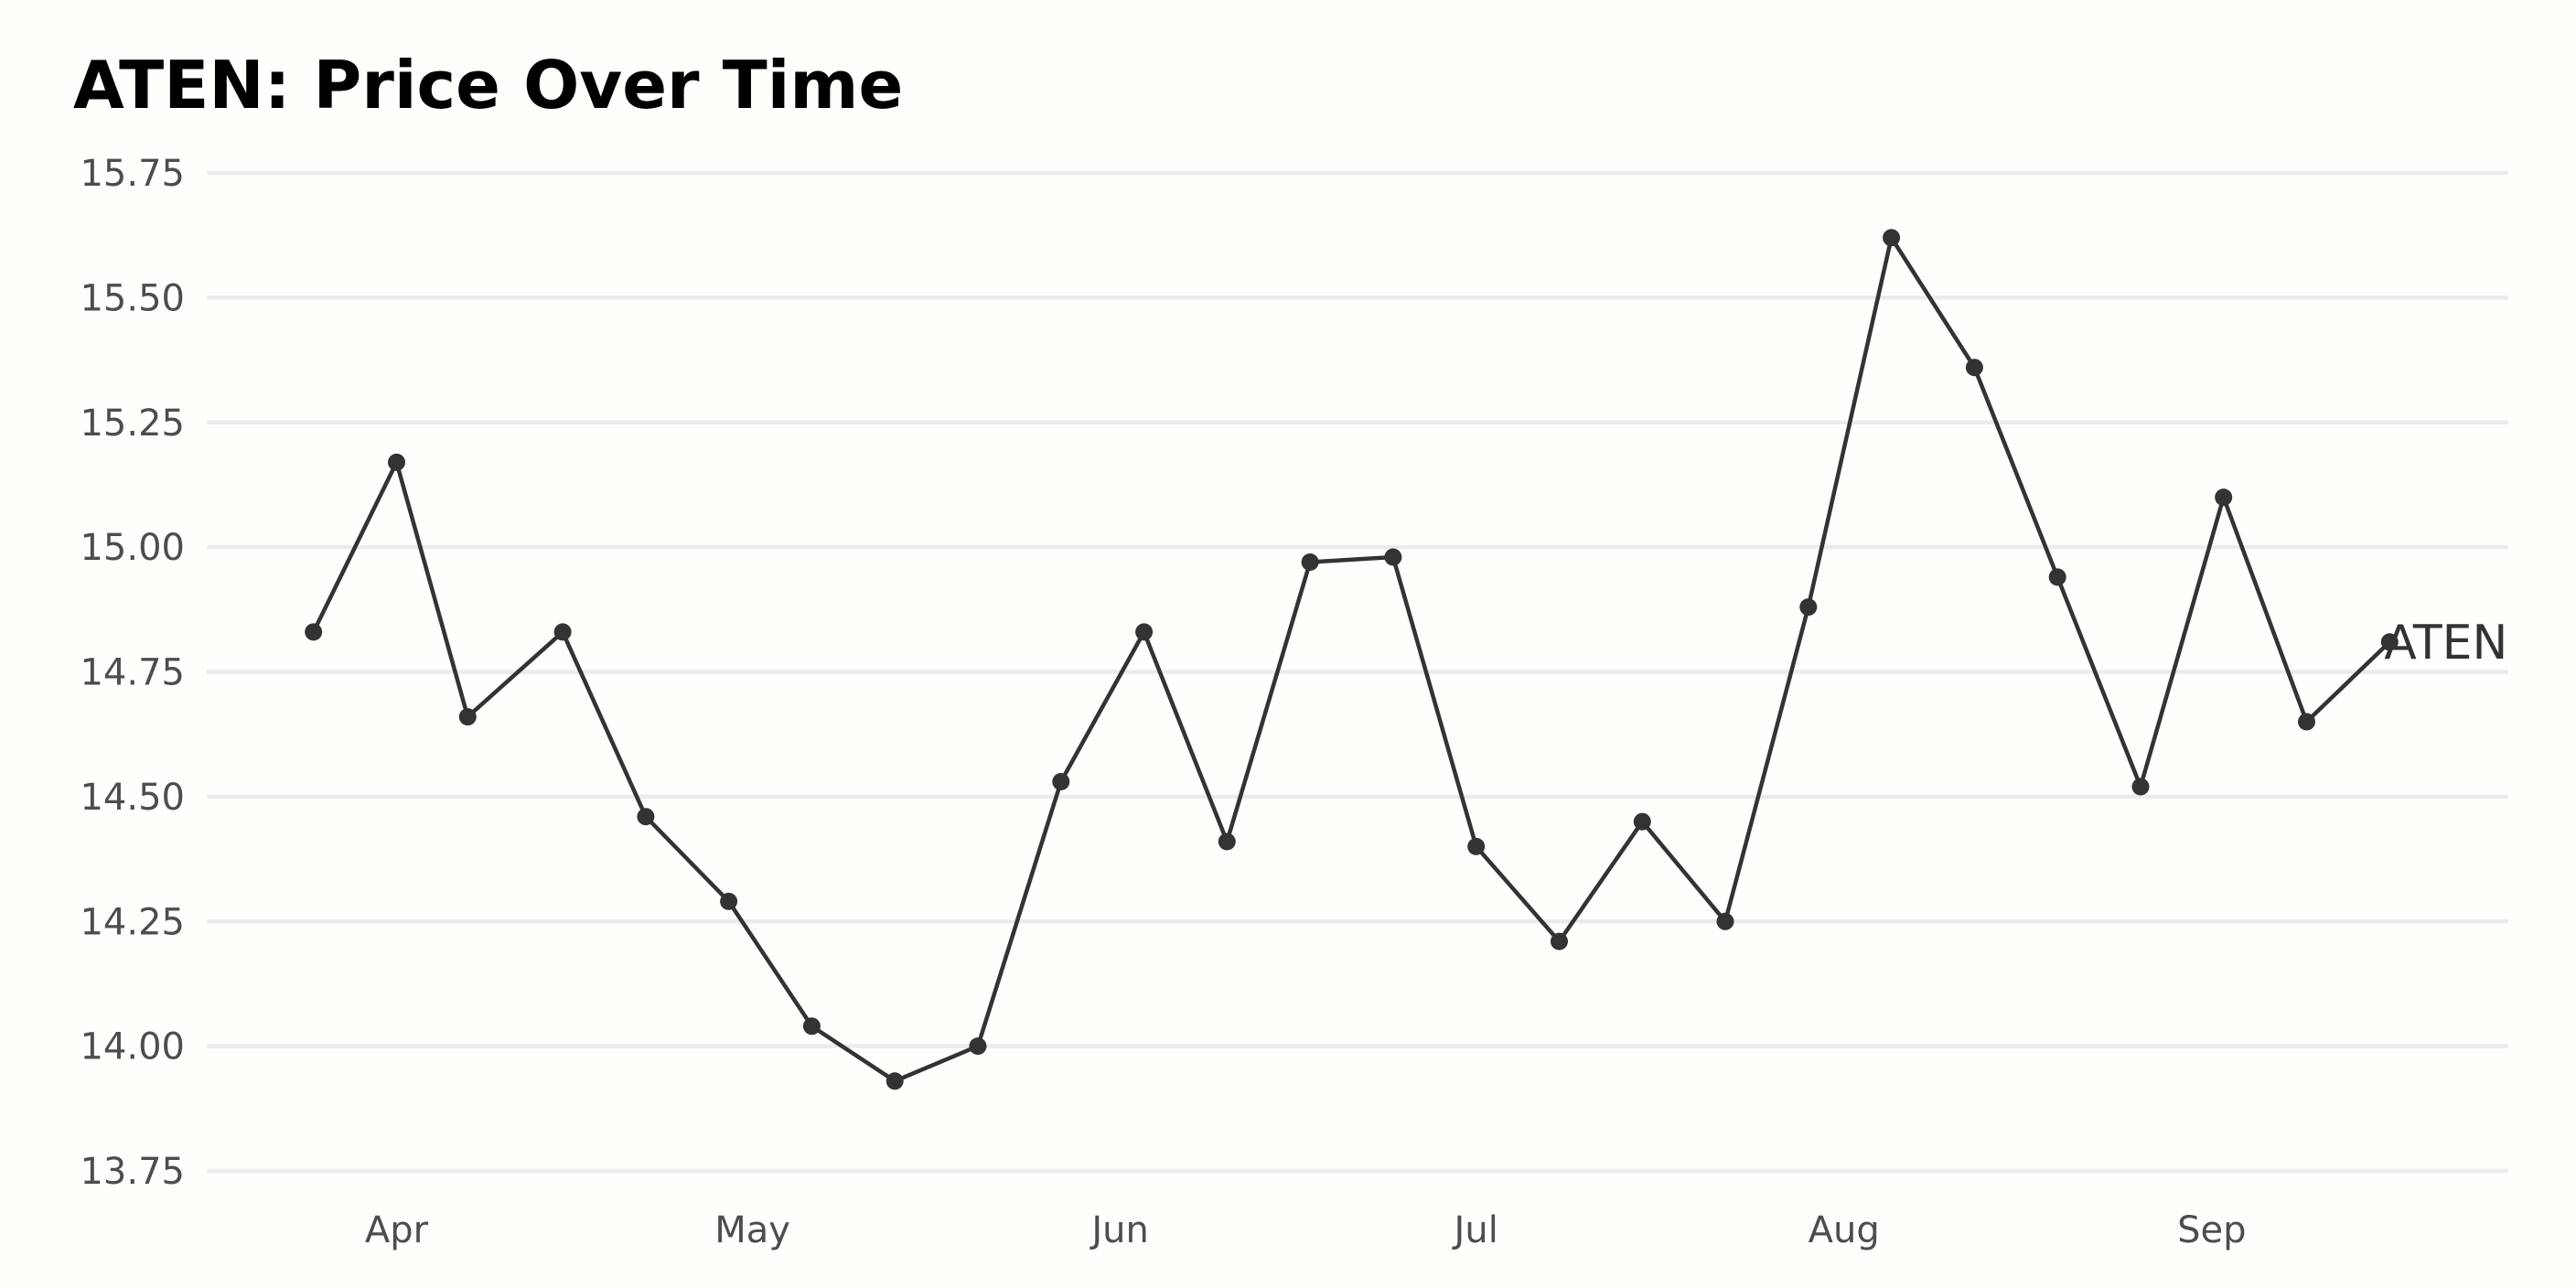 The width and height of the screenshot is (2576, 1288). What do you see at coordinates (132, 174) in the screenshot?
I see `y-tick-label: 15.75` at bounding box center [132, 174].